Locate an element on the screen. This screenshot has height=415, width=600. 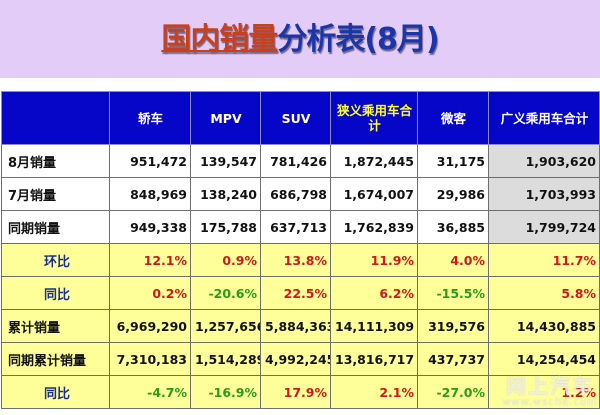
cell: 0.9% is located at coordinates (225, 260).